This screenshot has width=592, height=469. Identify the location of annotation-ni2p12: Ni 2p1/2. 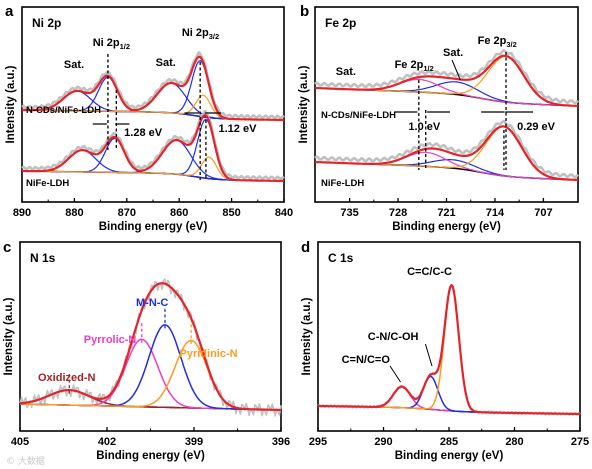
(111, 44).